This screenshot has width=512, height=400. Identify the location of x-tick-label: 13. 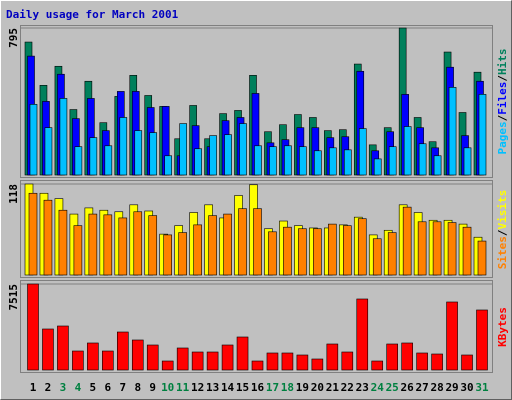
(212, 387).